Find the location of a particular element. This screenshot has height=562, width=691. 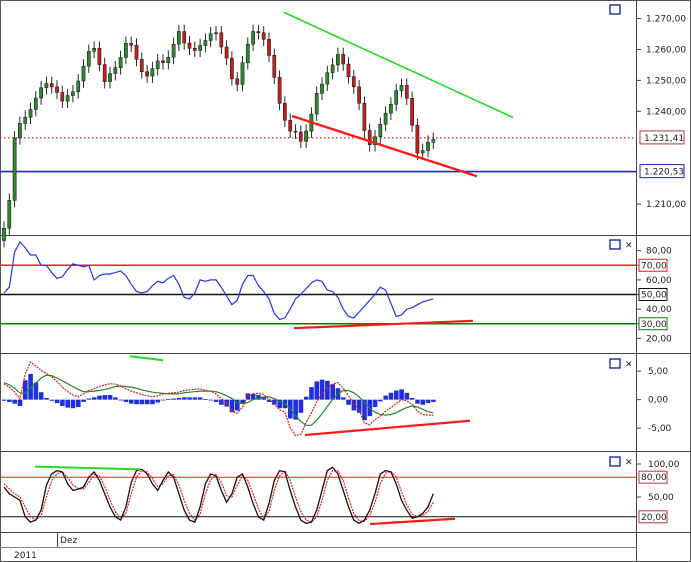

rsi-tick-label: 30,00 is located at coordinates (654, 325).